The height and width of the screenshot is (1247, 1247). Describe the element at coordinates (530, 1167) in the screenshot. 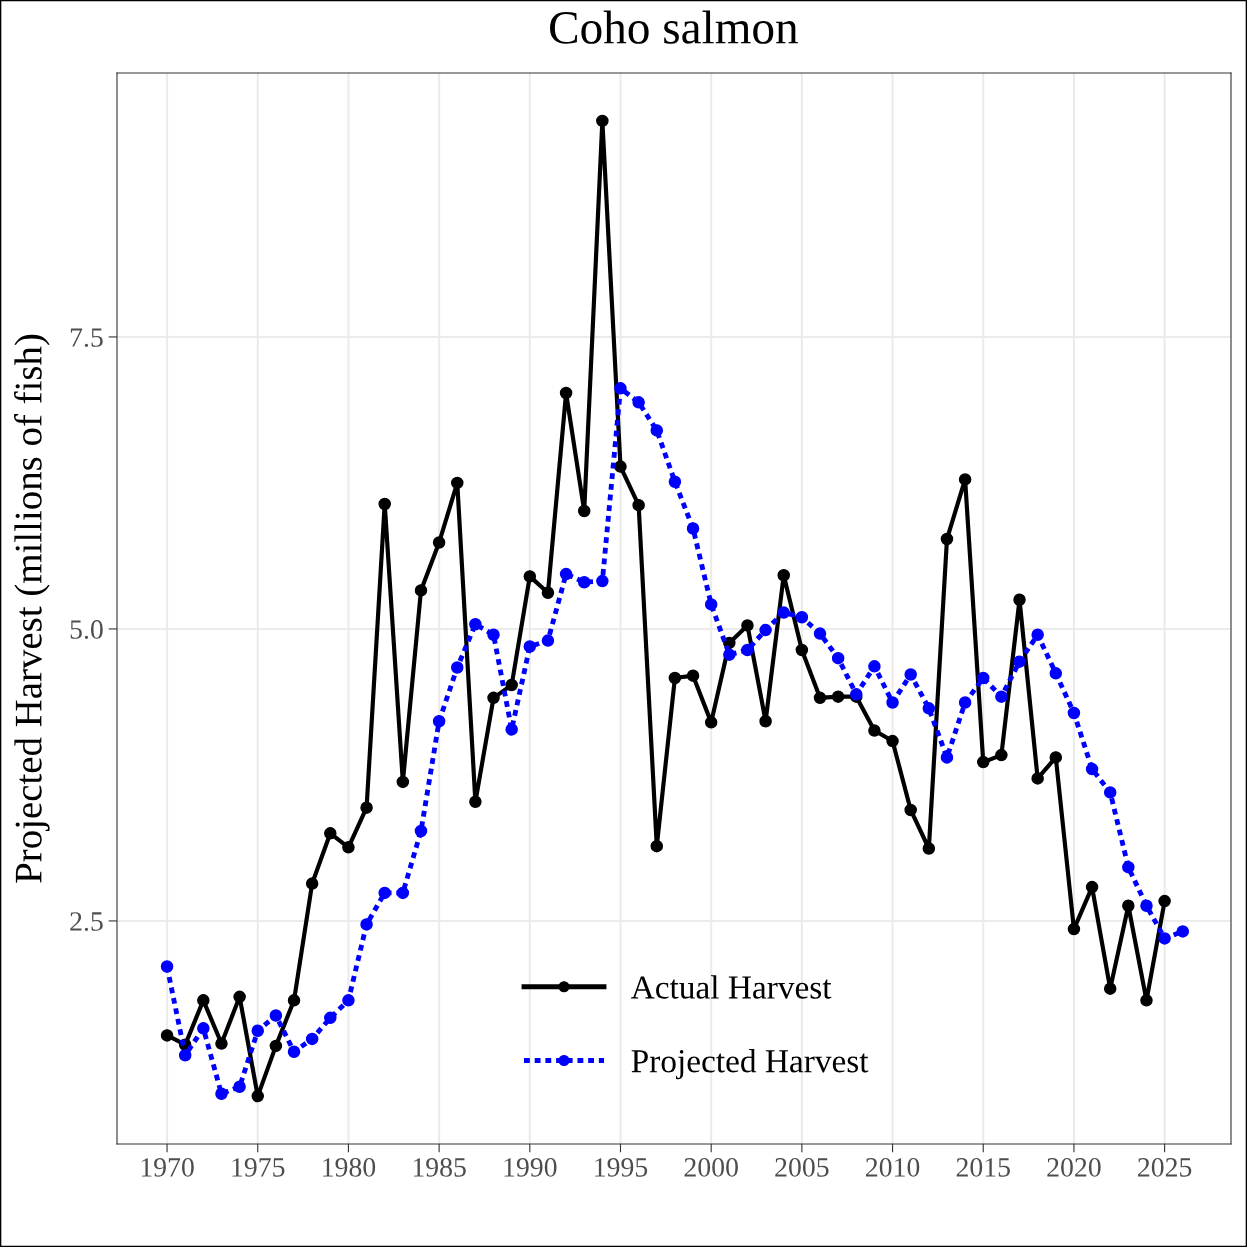

I see `x-tick-label: 1990` at that location.